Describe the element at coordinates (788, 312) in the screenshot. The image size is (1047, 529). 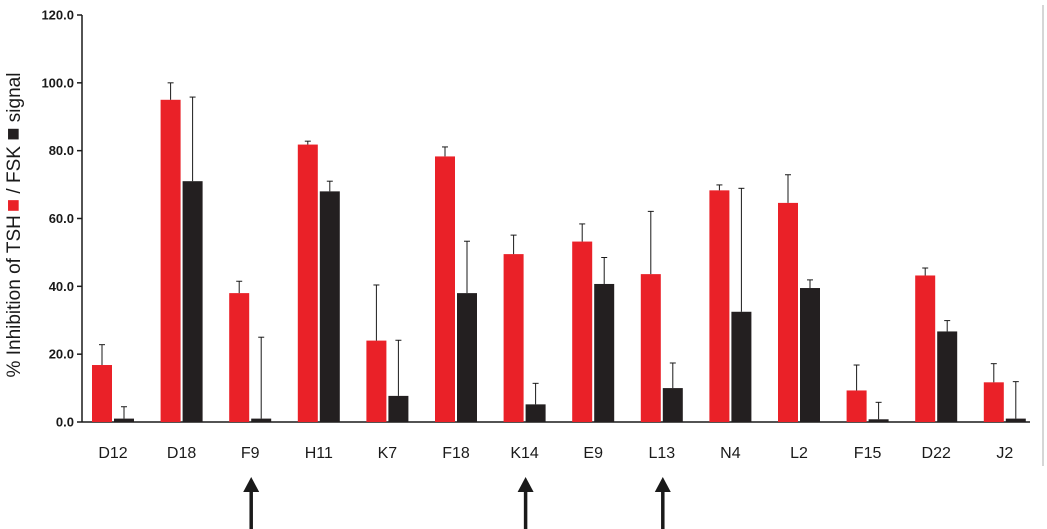
I see `bar-tsh-l2` at that location.